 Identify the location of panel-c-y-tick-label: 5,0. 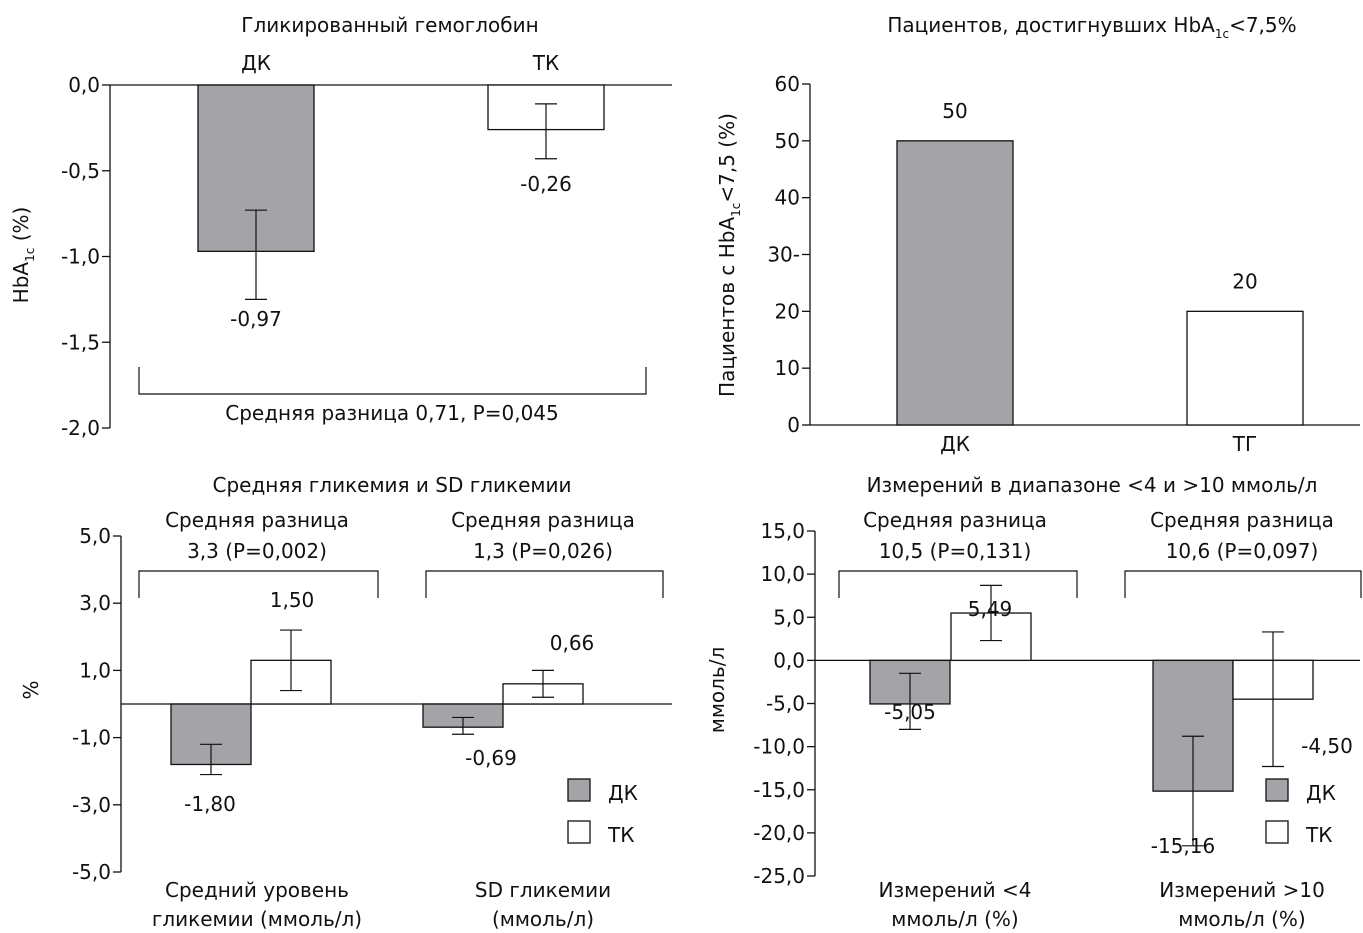
(95, 536).